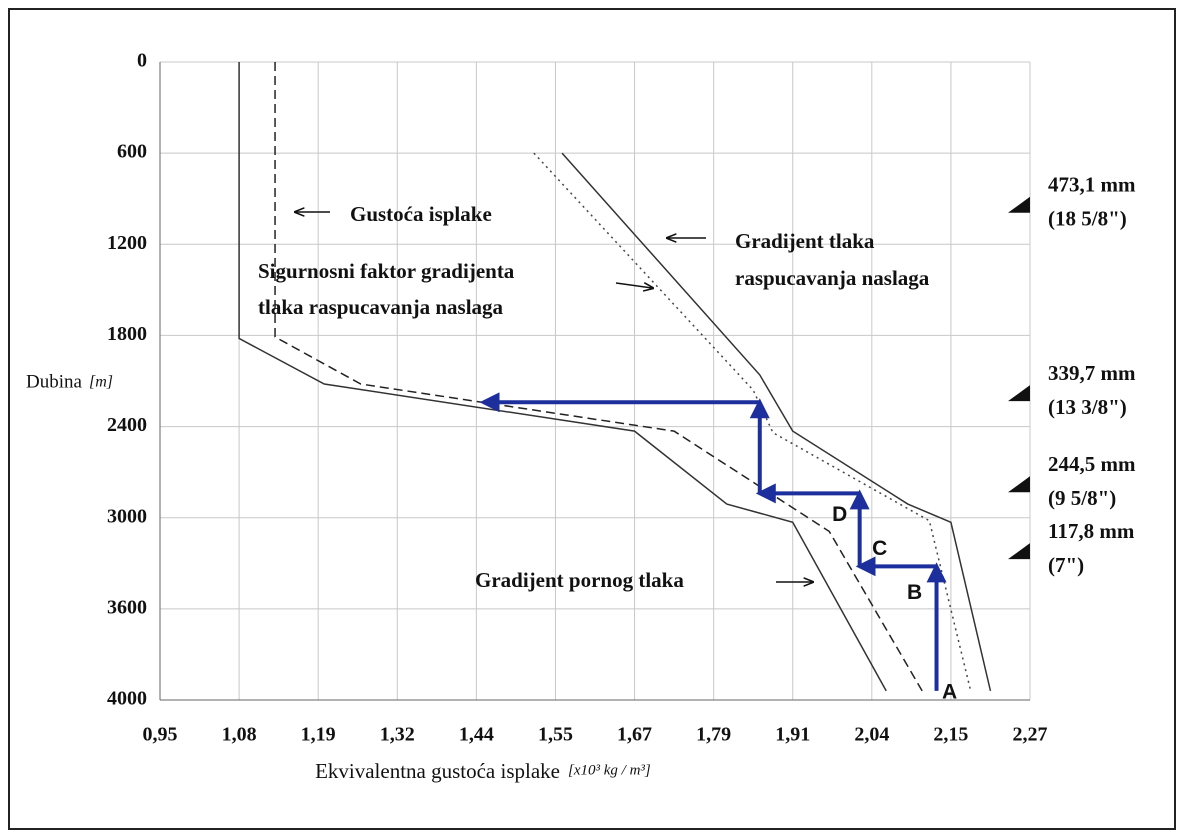 The width and height of the screenshot is (1184, 838). What do you see at coordinates (839, 514) in the screenshot?
I see `point-label: D` at bounding box center [839, 514].